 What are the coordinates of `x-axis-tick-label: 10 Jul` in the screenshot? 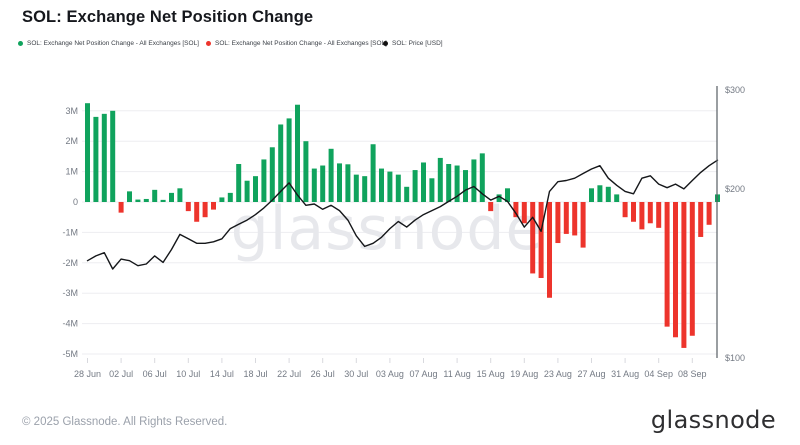 It's located at (188, 374).